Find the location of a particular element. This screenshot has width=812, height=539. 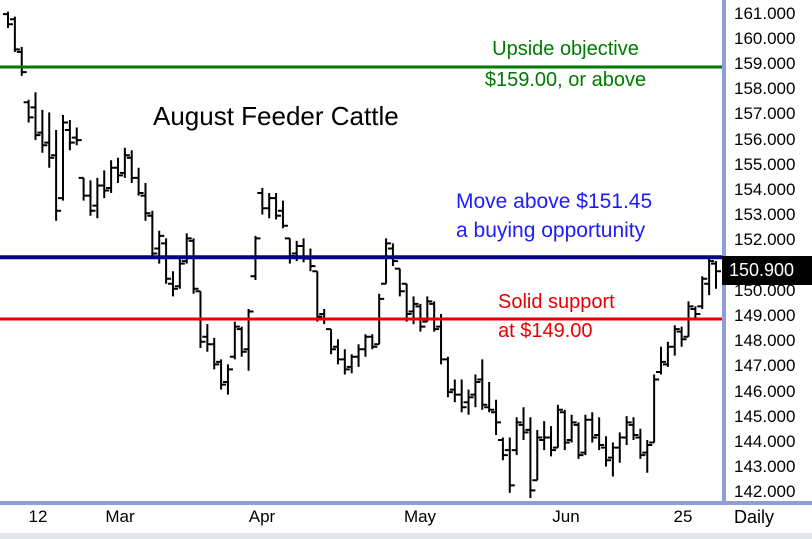

price-axis-label: 157.000 is located at coordinates (765, 114).